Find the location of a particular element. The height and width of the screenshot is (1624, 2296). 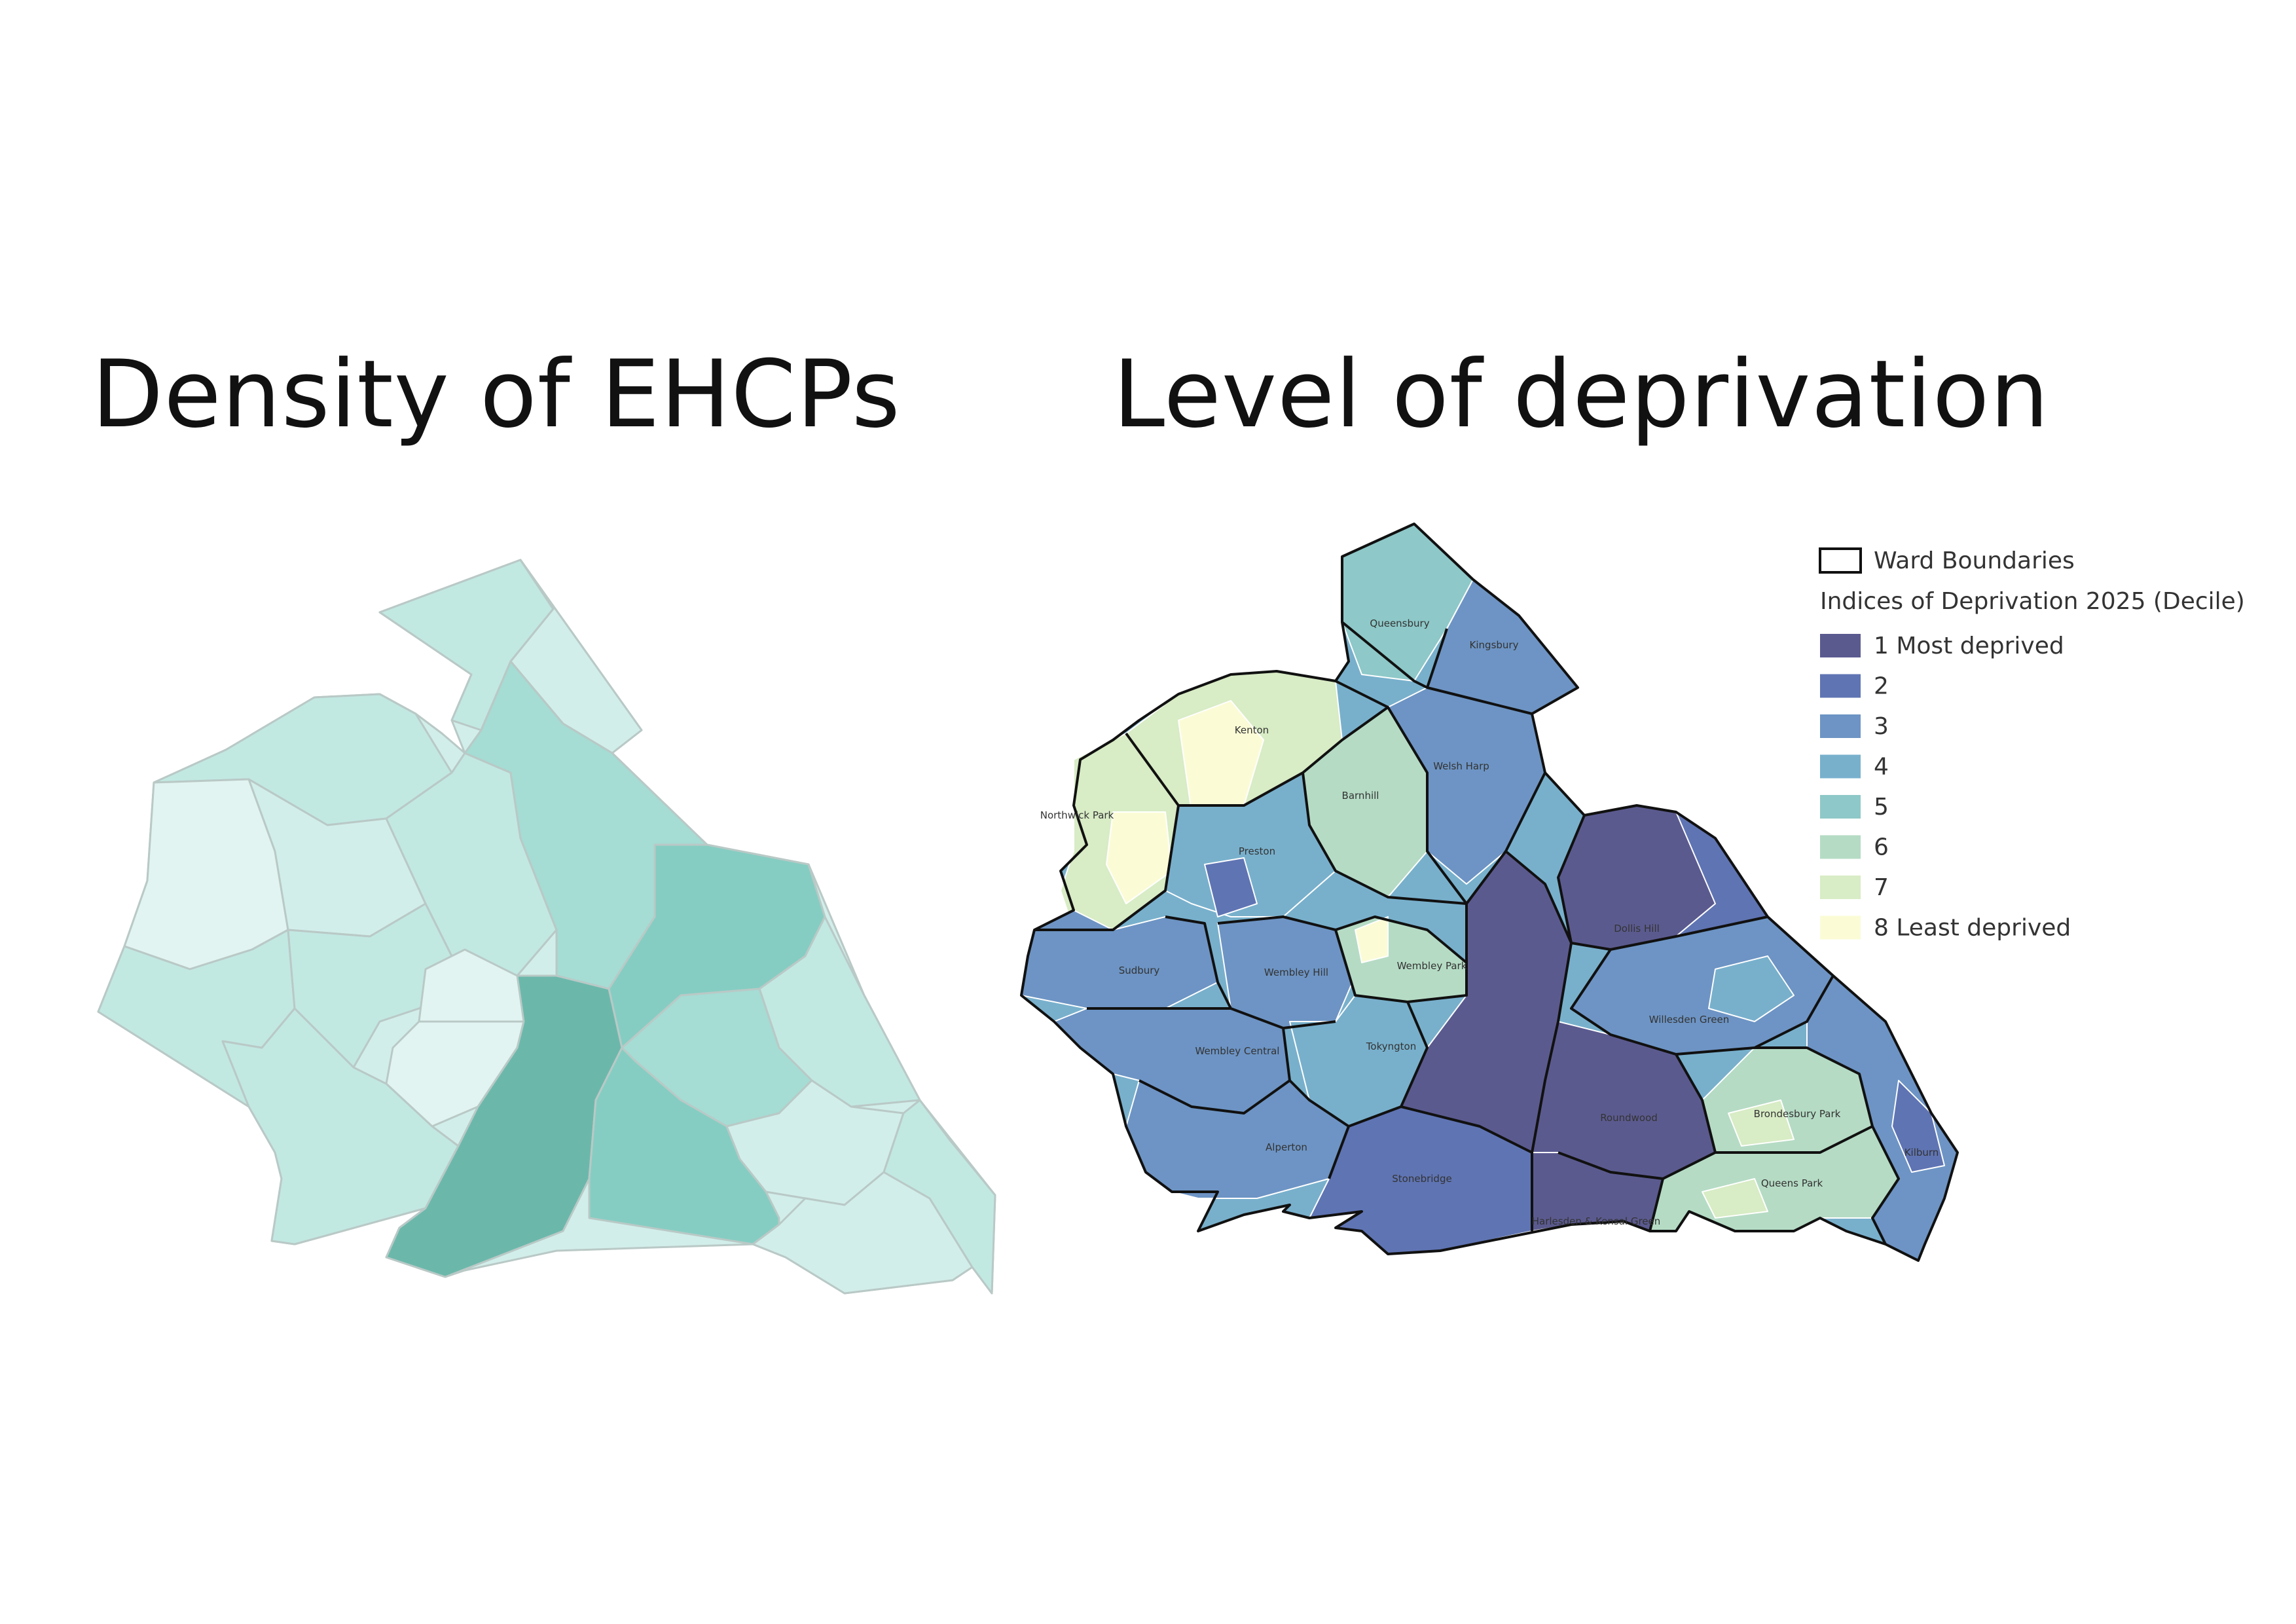

deprivation-map-title: Level of deprivation is located at coordinates (1581, 395).